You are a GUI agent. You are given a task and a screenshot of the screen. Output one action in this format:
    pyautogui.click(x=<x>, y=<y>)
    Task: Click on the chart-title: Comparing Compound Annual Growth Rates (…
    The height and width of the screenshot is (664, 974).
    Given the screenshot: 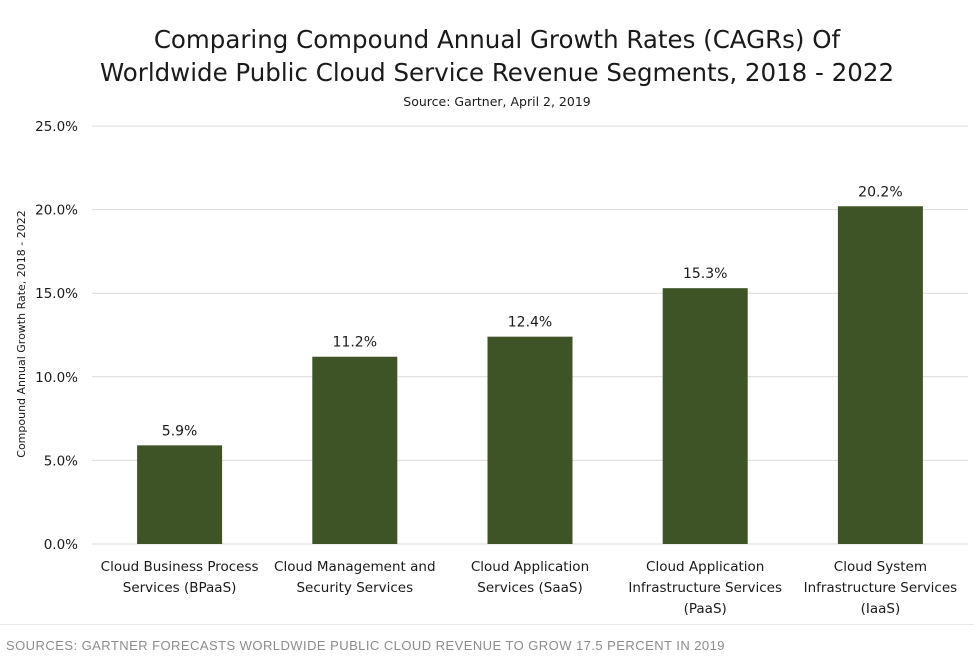 What is the action you would take?
    pyautogui.click(x=497, y=56)
    